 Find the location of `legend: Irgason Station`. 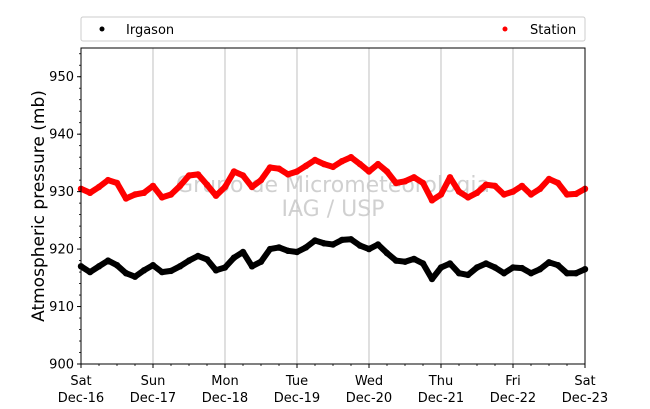

legend: Irgason Station is located at coordinates (333, 29).